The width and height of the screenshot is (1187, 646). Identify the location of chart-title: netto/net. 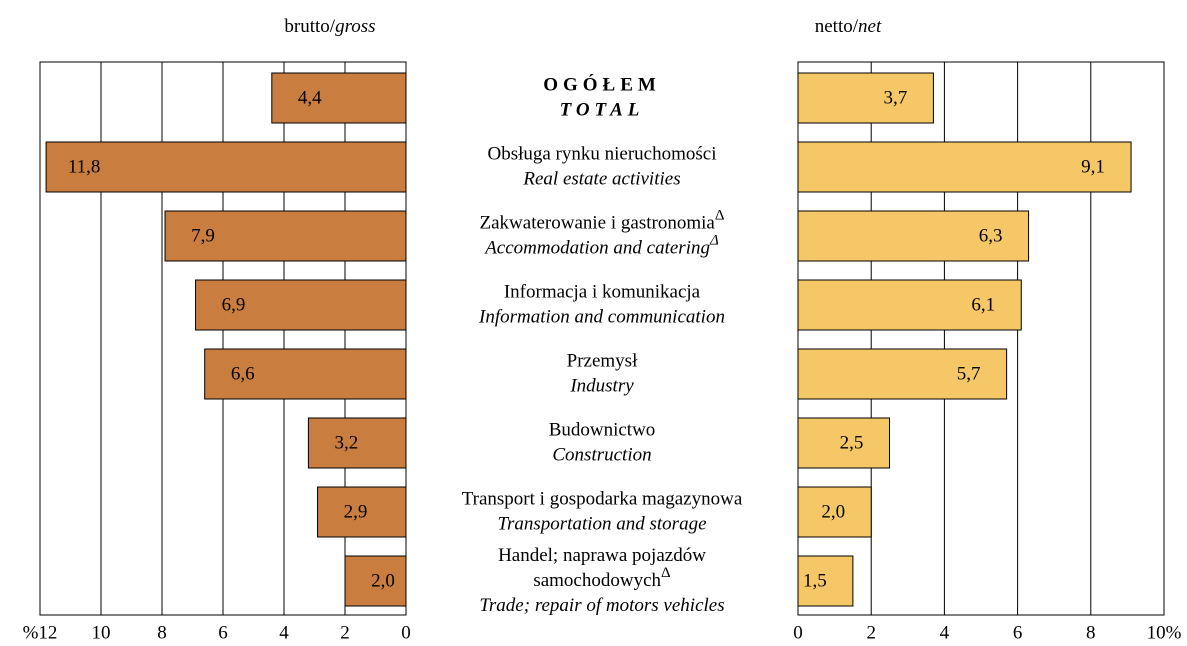
(848, 26).